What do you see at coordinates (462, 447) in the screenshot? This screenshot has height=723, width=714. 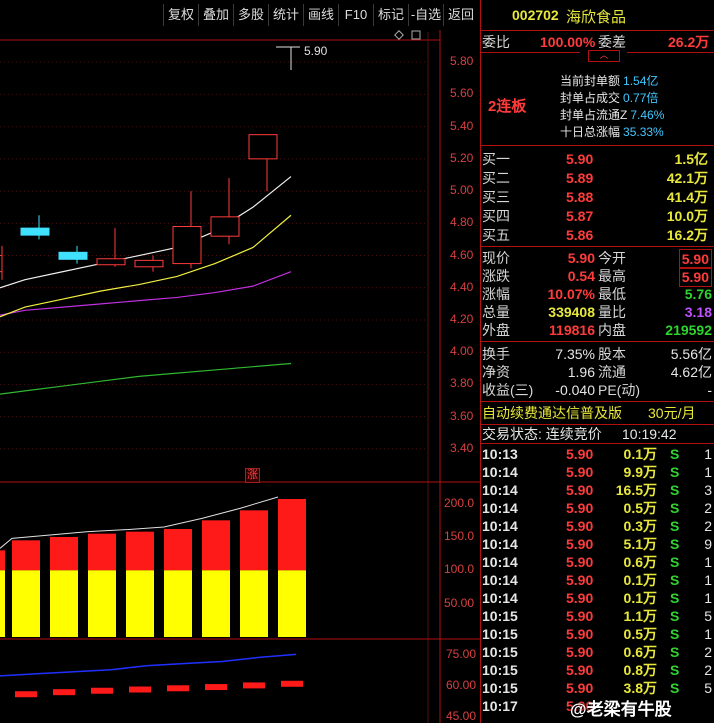 I see `price-tick: 3.40` at bounding box center [462, 447].